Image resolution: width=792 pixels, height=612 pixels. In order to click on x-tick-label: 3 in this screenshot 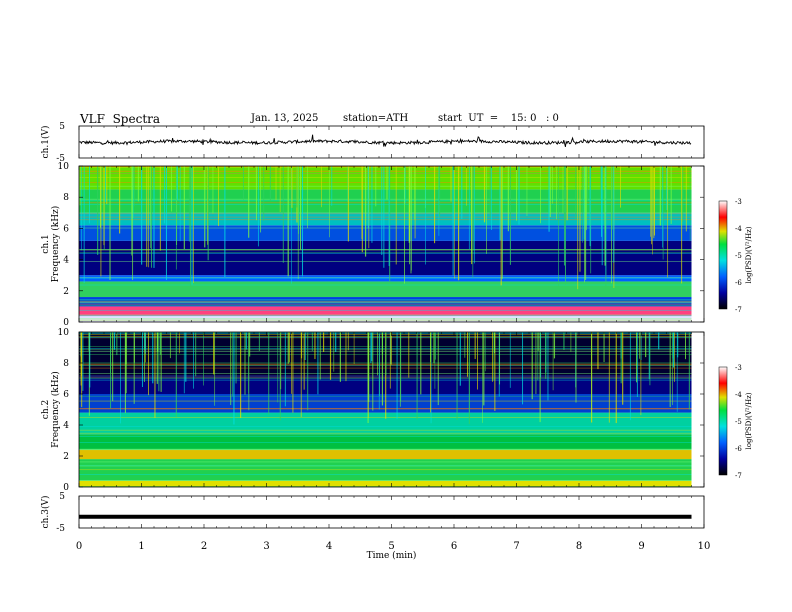, I will do `click(266, 546)`.